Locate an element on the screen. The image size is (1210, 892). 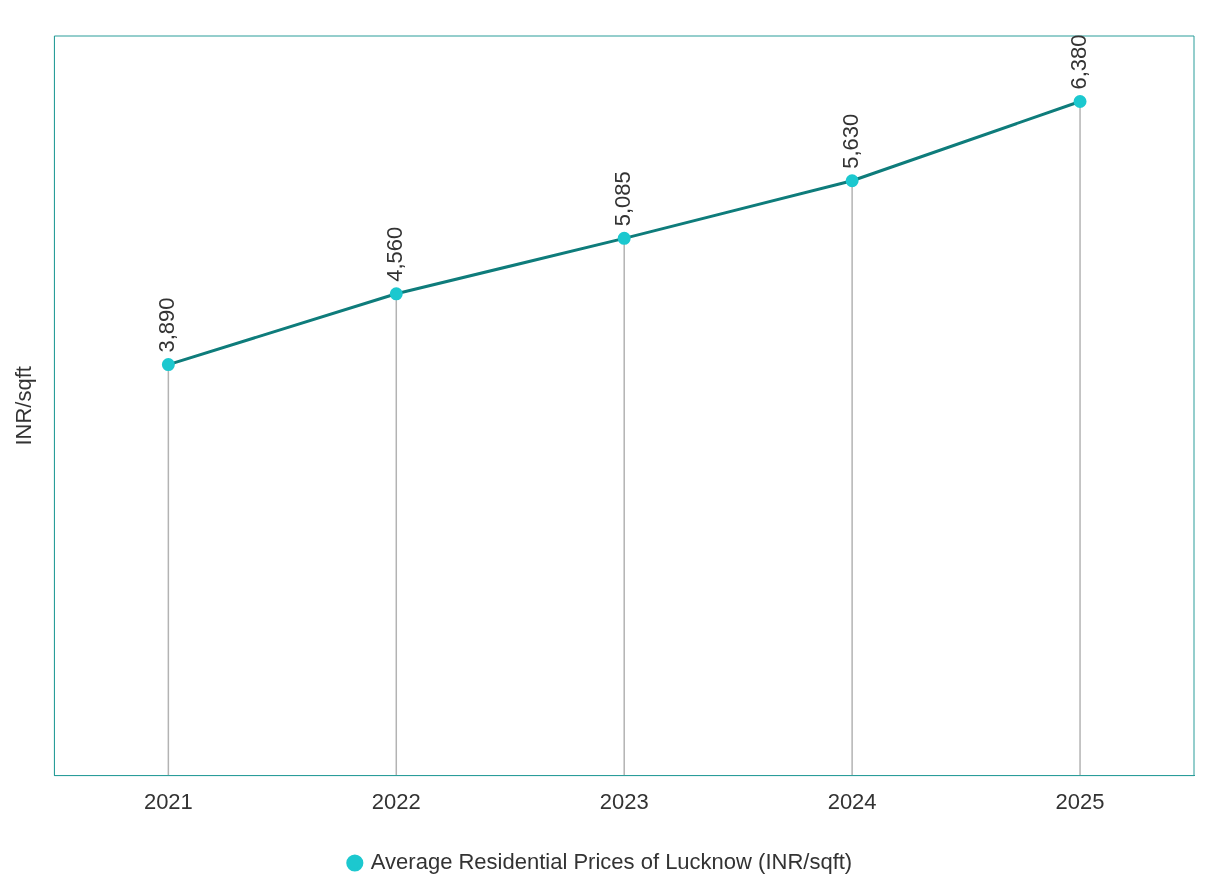
x-tick-label: 2025 is located at coordinates (1080, 801).